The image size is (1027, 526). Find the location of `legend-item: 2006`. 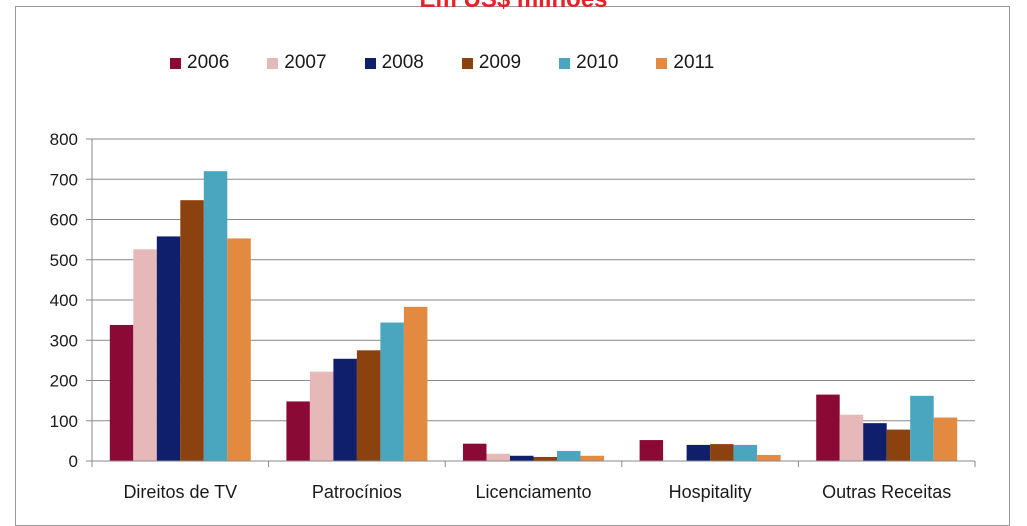

legend-item: 2006 is located at coordinates (199, 63).